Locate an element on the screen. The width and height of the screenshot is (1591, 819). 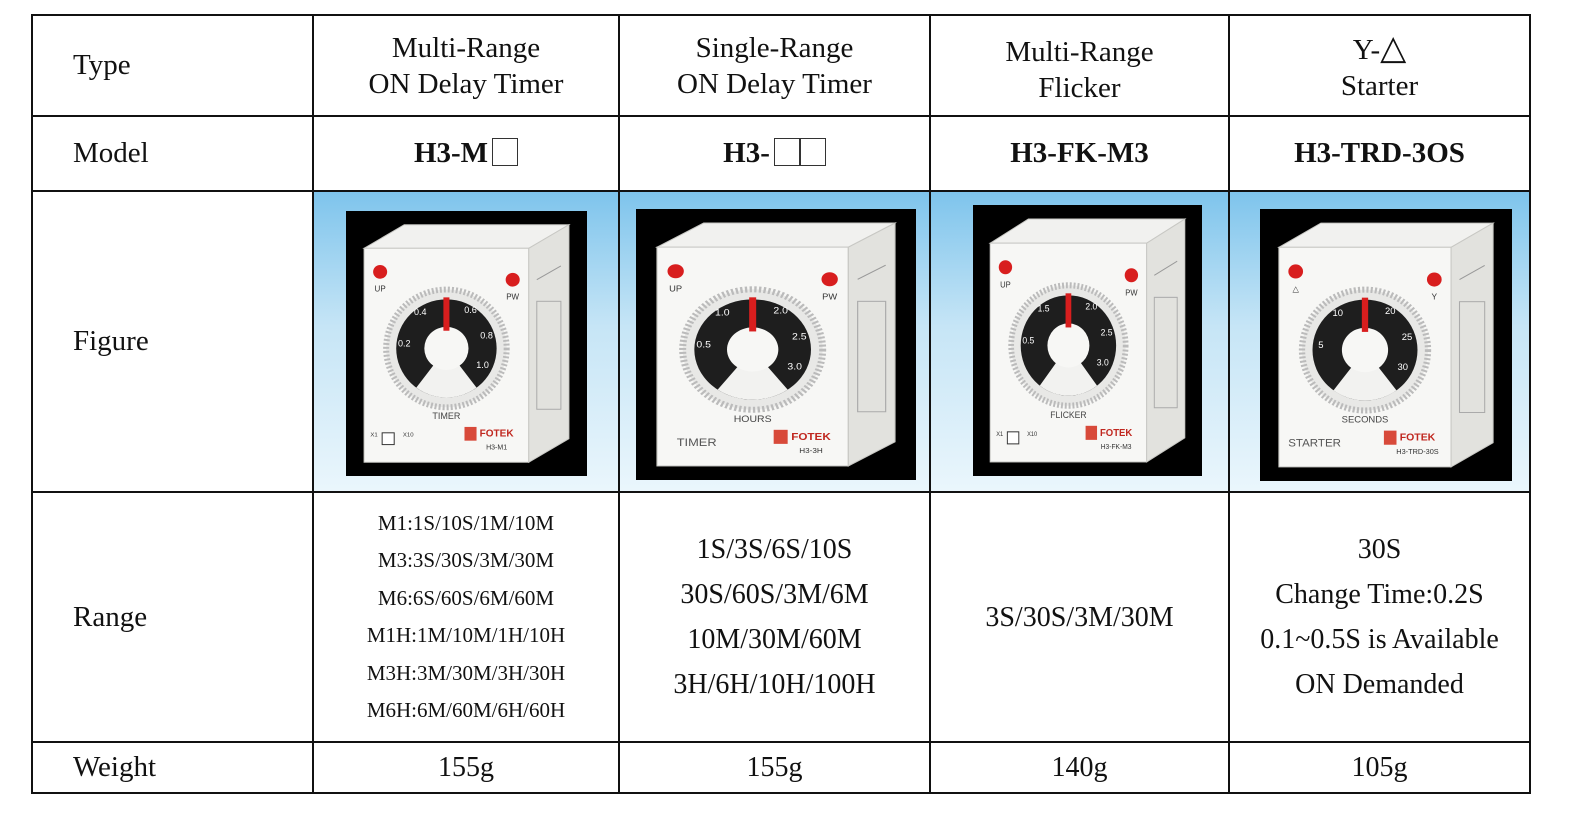
timer-product-photo: UP PW 1.0 2.0 2.5 3.0 0.5 HOURS FOTEK H3-3H TIMER is located at coordinates (776, 344).